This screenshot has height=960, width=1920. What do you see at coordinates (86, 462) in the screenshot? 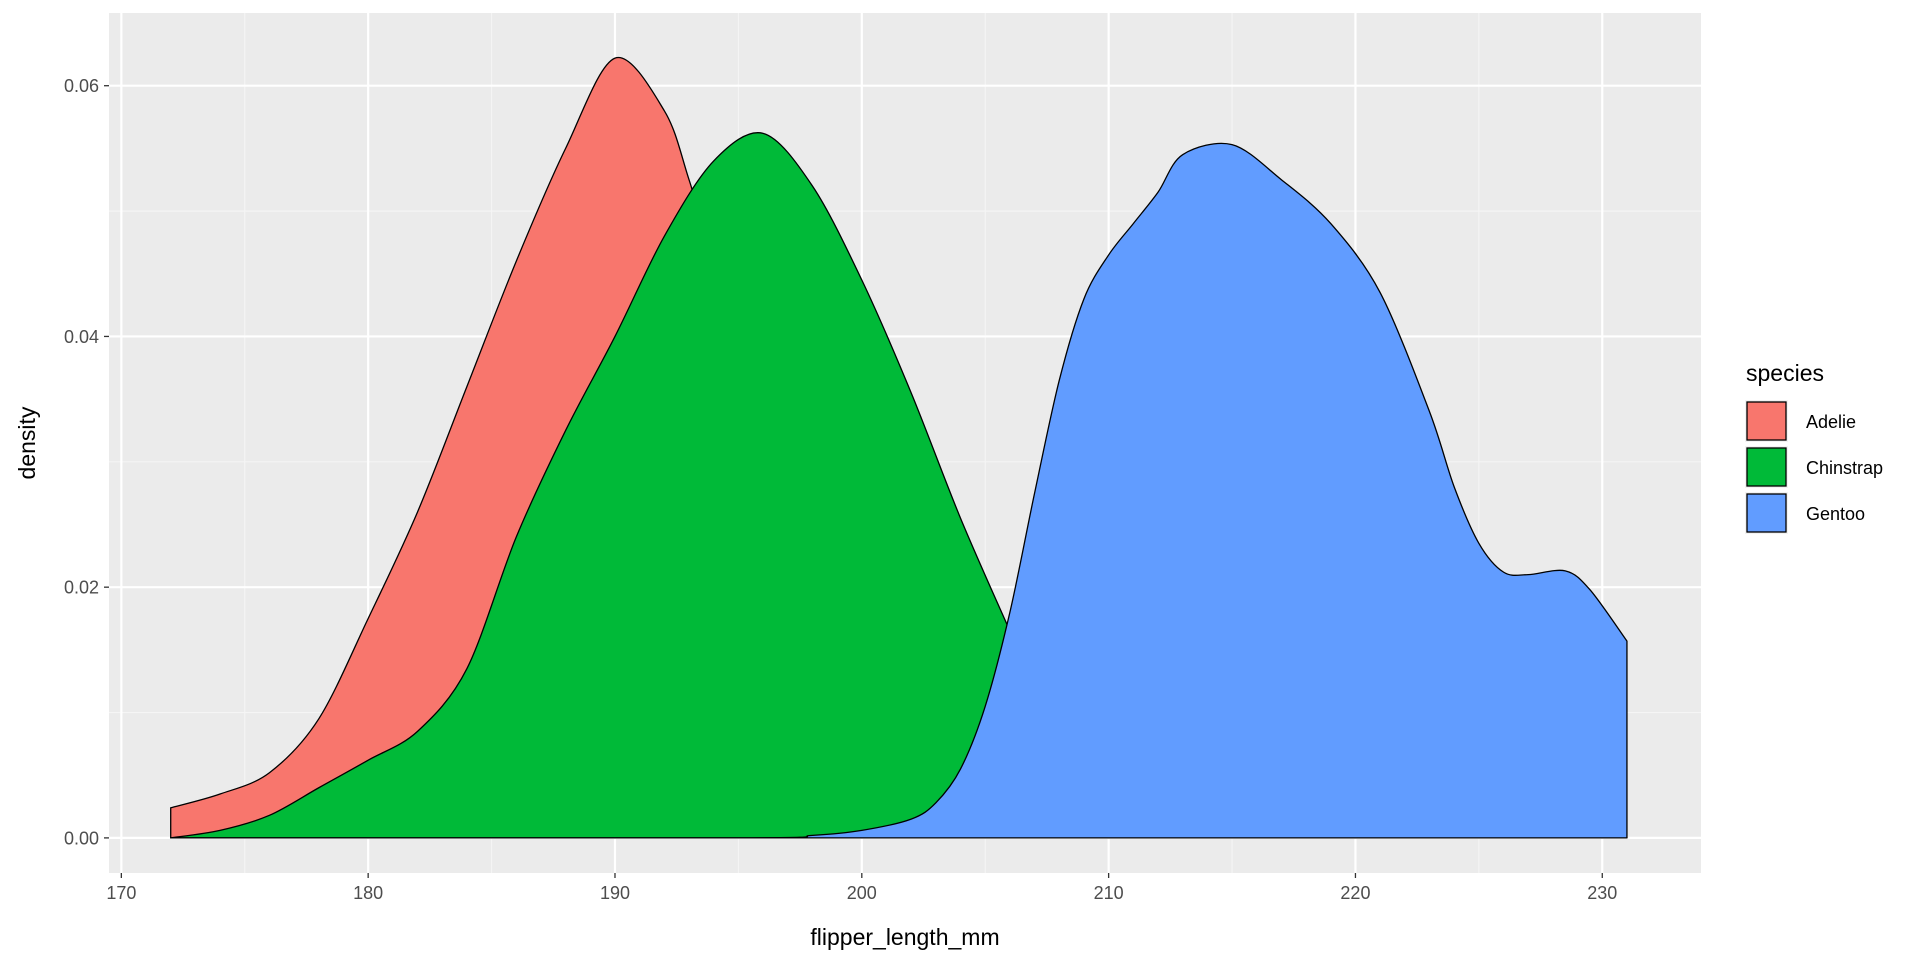
I see `y-axis: 0.00 0.02 0.04 0.06` at bounding box center [86, 462].